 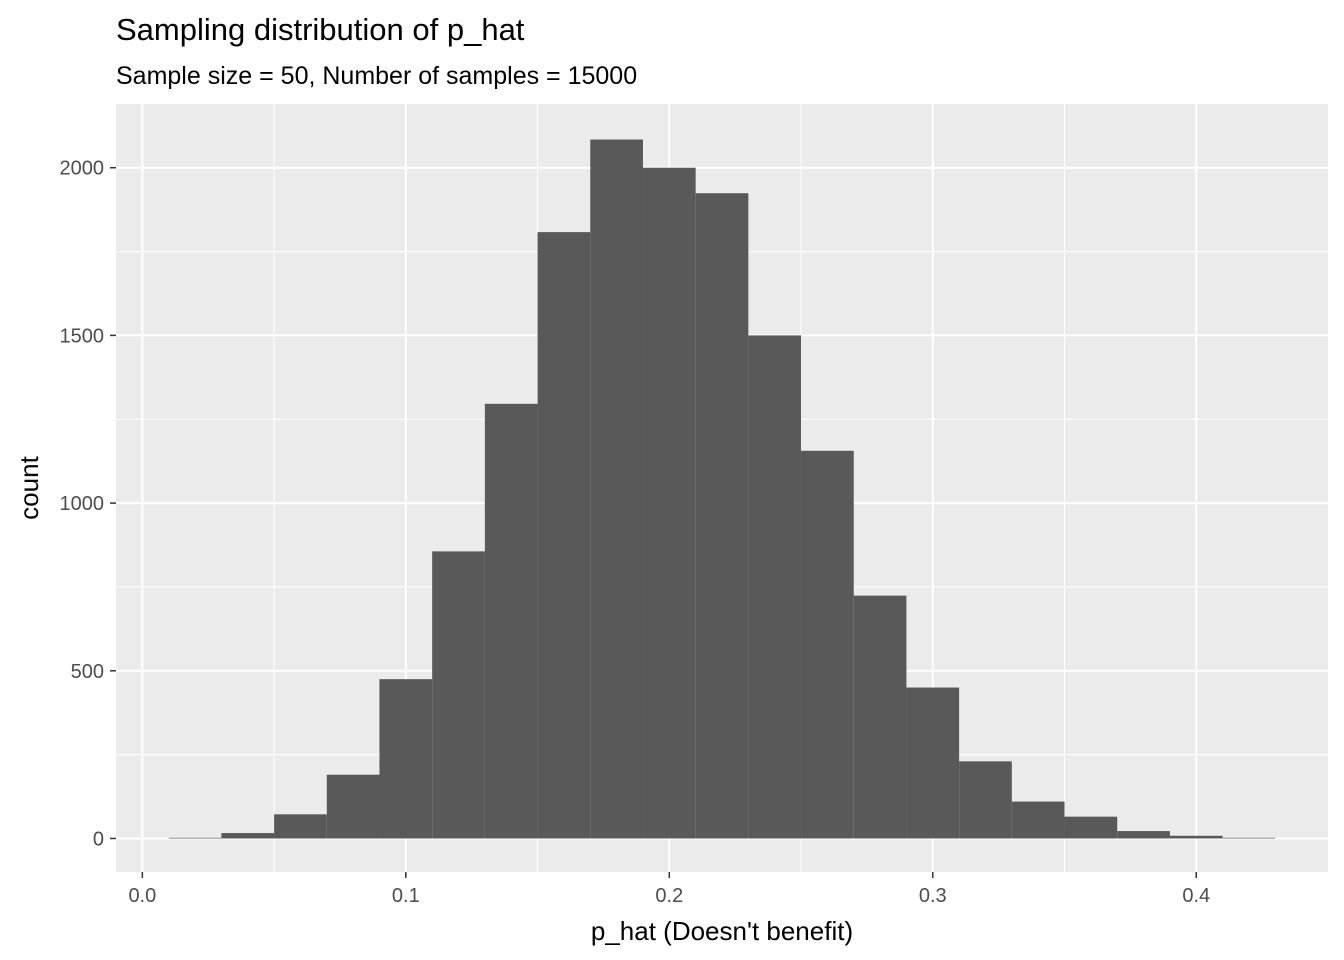 What do you see at coordinates (933, 896) in the screenshot?
I see `x-tick-label: 0.3` at bounding box center [933, 896].